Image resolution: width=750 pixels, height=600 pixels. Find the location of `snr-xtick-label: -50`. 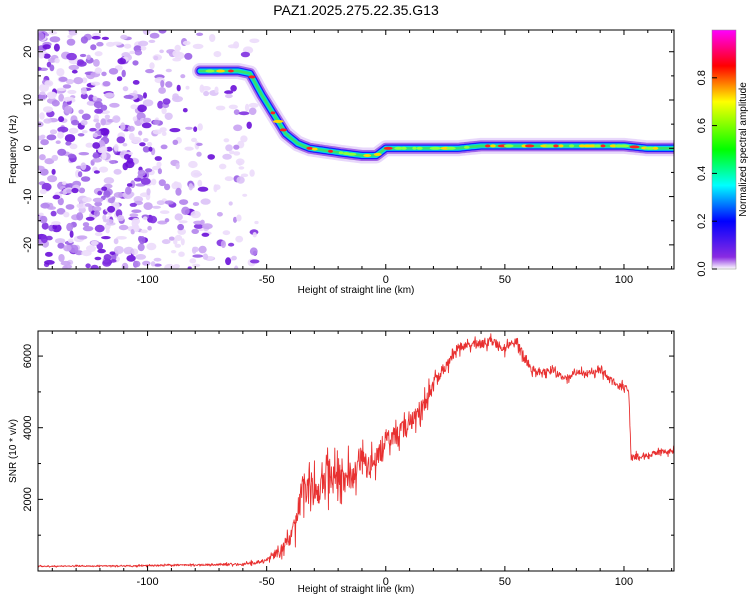

snr-xtick-label: -50 is located at coordinates (267, 582).